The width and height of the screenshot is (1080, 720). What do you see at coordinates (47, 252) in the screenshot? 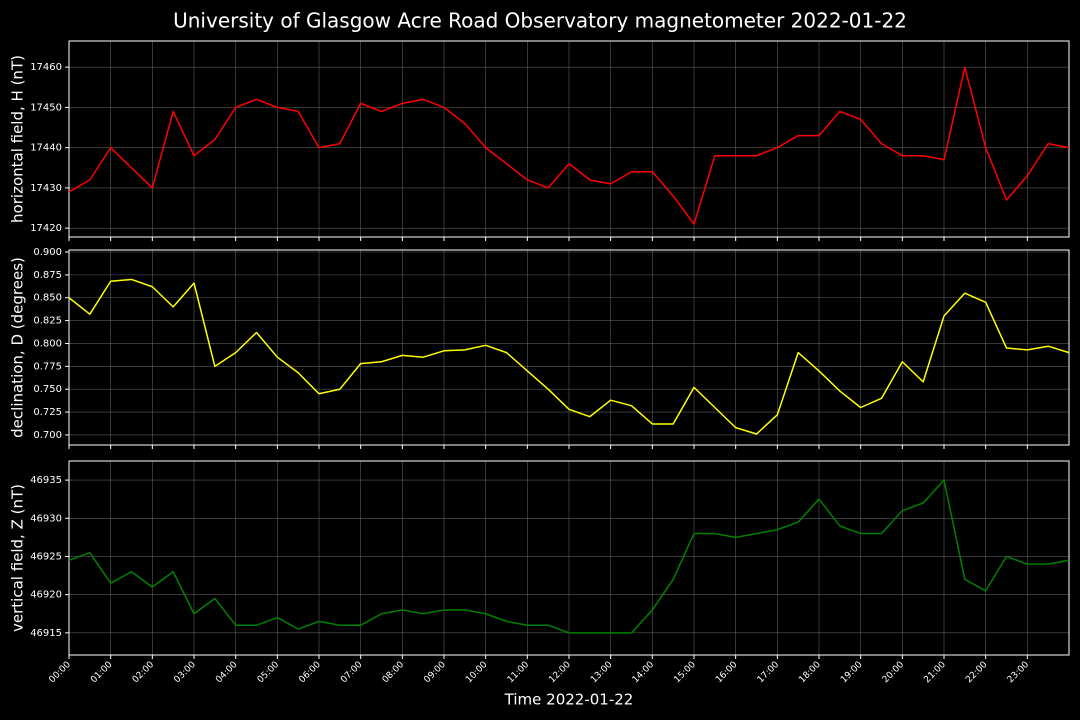
I see `y-tick-label: 0.900` at bounding box center [47, 252].